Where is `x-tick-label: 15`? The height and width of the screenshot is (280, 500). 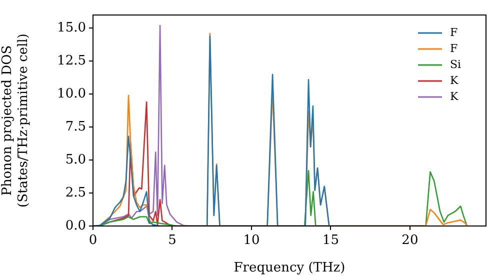
x-tick-label: 15 is located at coordinates (330, 240).